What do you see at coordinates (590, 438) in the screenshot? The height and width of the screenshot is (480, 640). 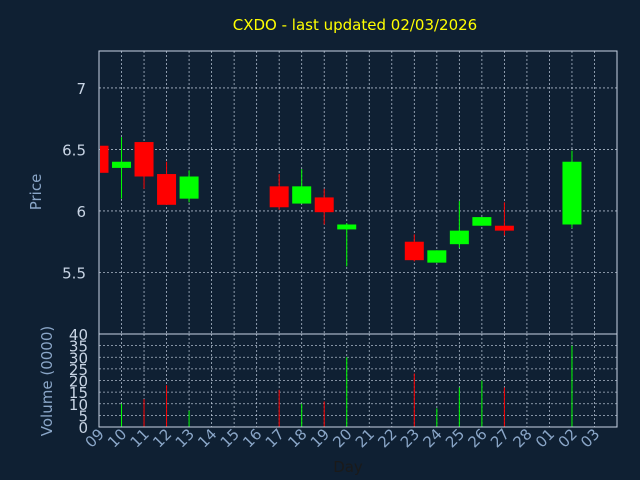 I see `x-tick-label: 03` at bounding box center [590, 438].